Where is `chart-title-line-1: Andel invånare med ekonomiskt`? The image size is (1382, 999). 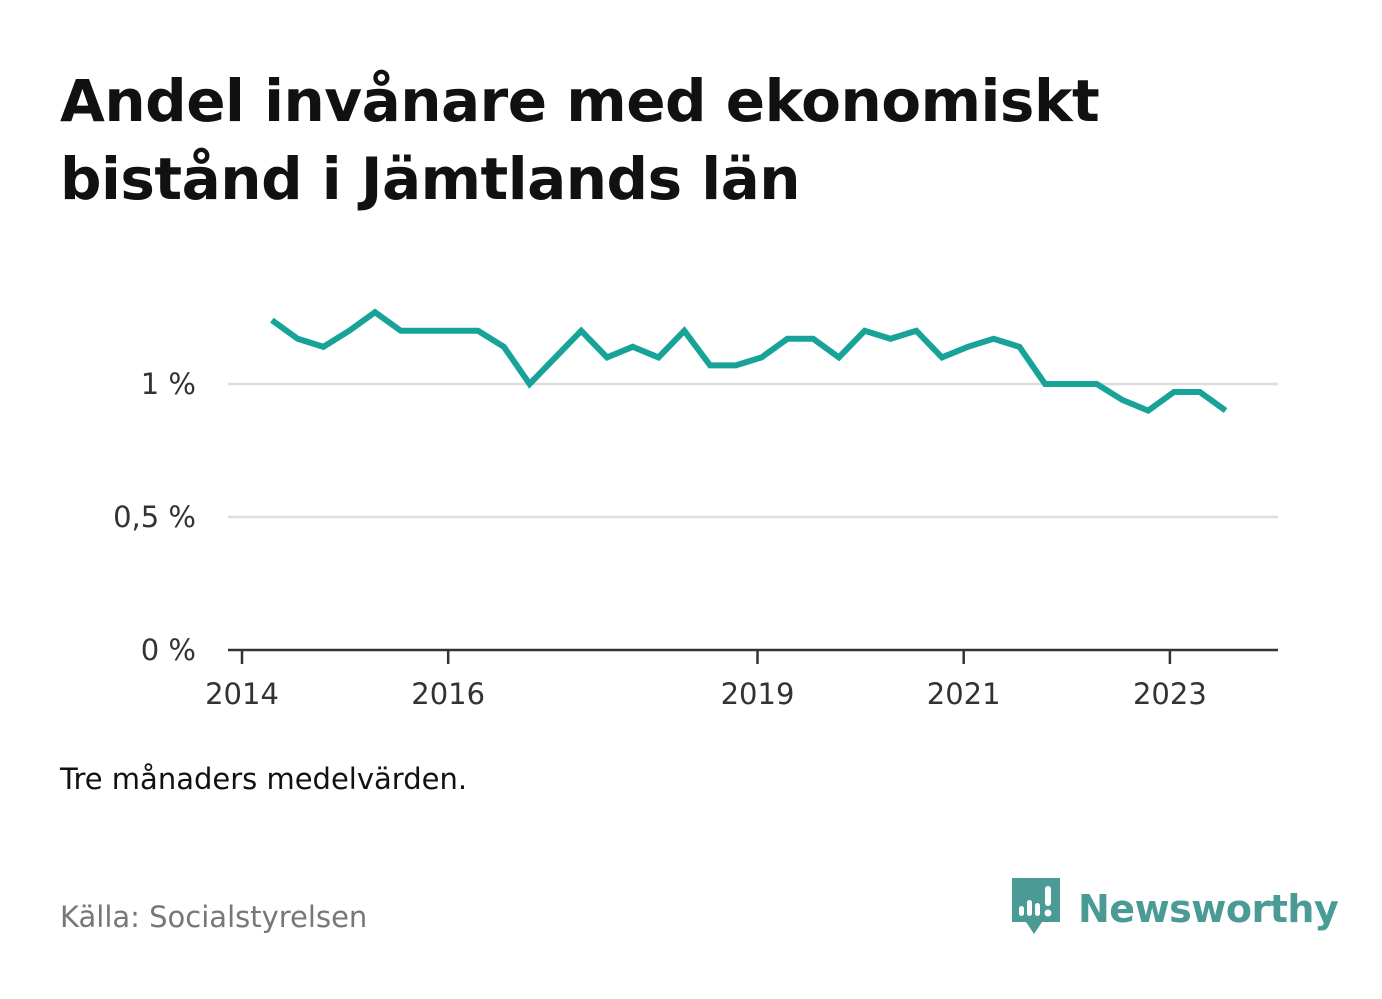
chart-title-line-1: Andel invånare med ekonomiskt is located at coordinates (580, 101).